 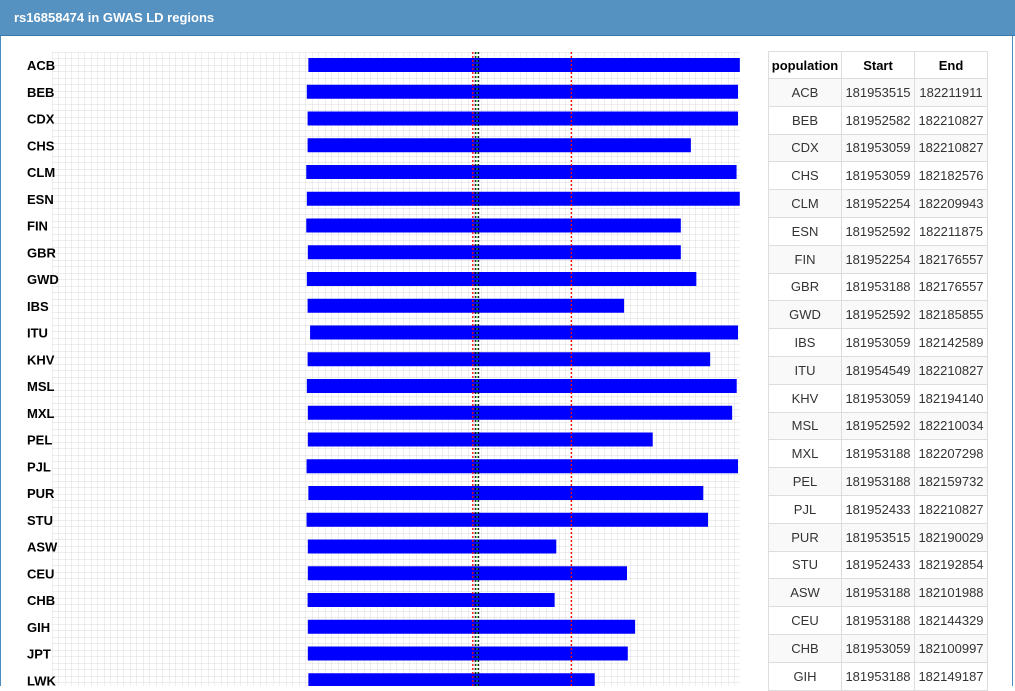 I want to click on cell-end: 182192854, so click(x=951, y=565).